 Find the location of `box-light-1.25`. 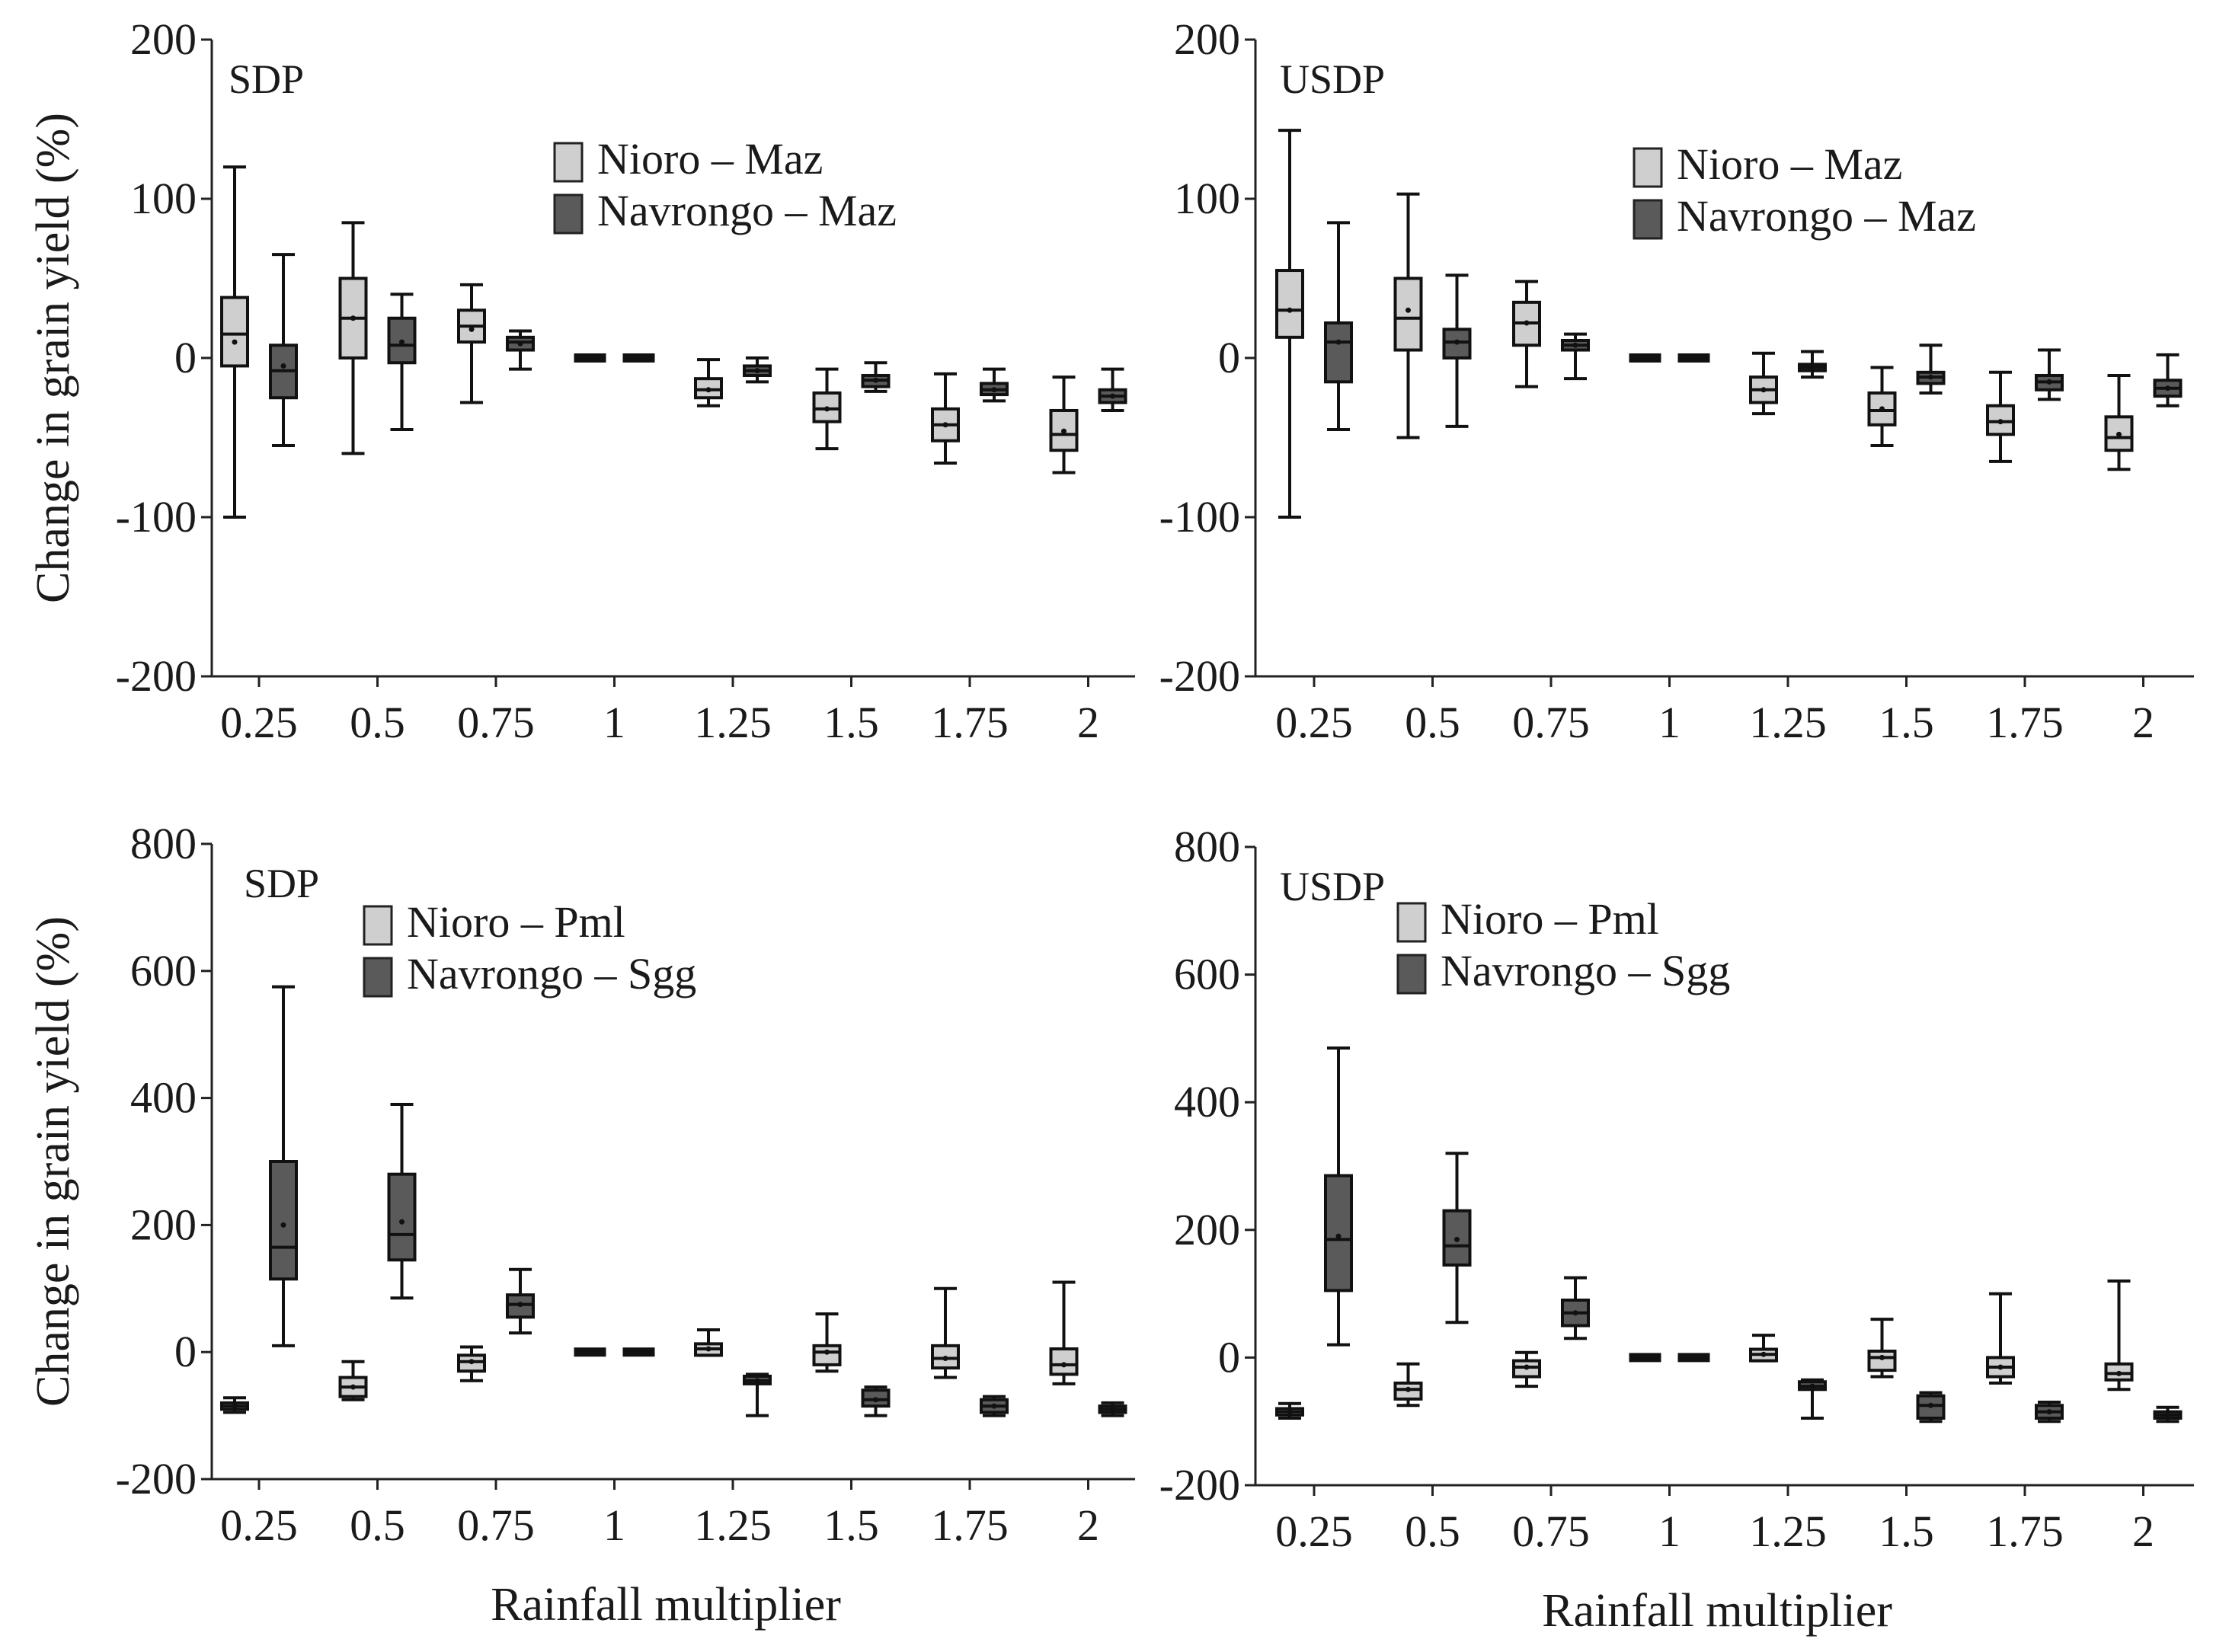

box-light-1.25 is located at coordinates (708, 1342).